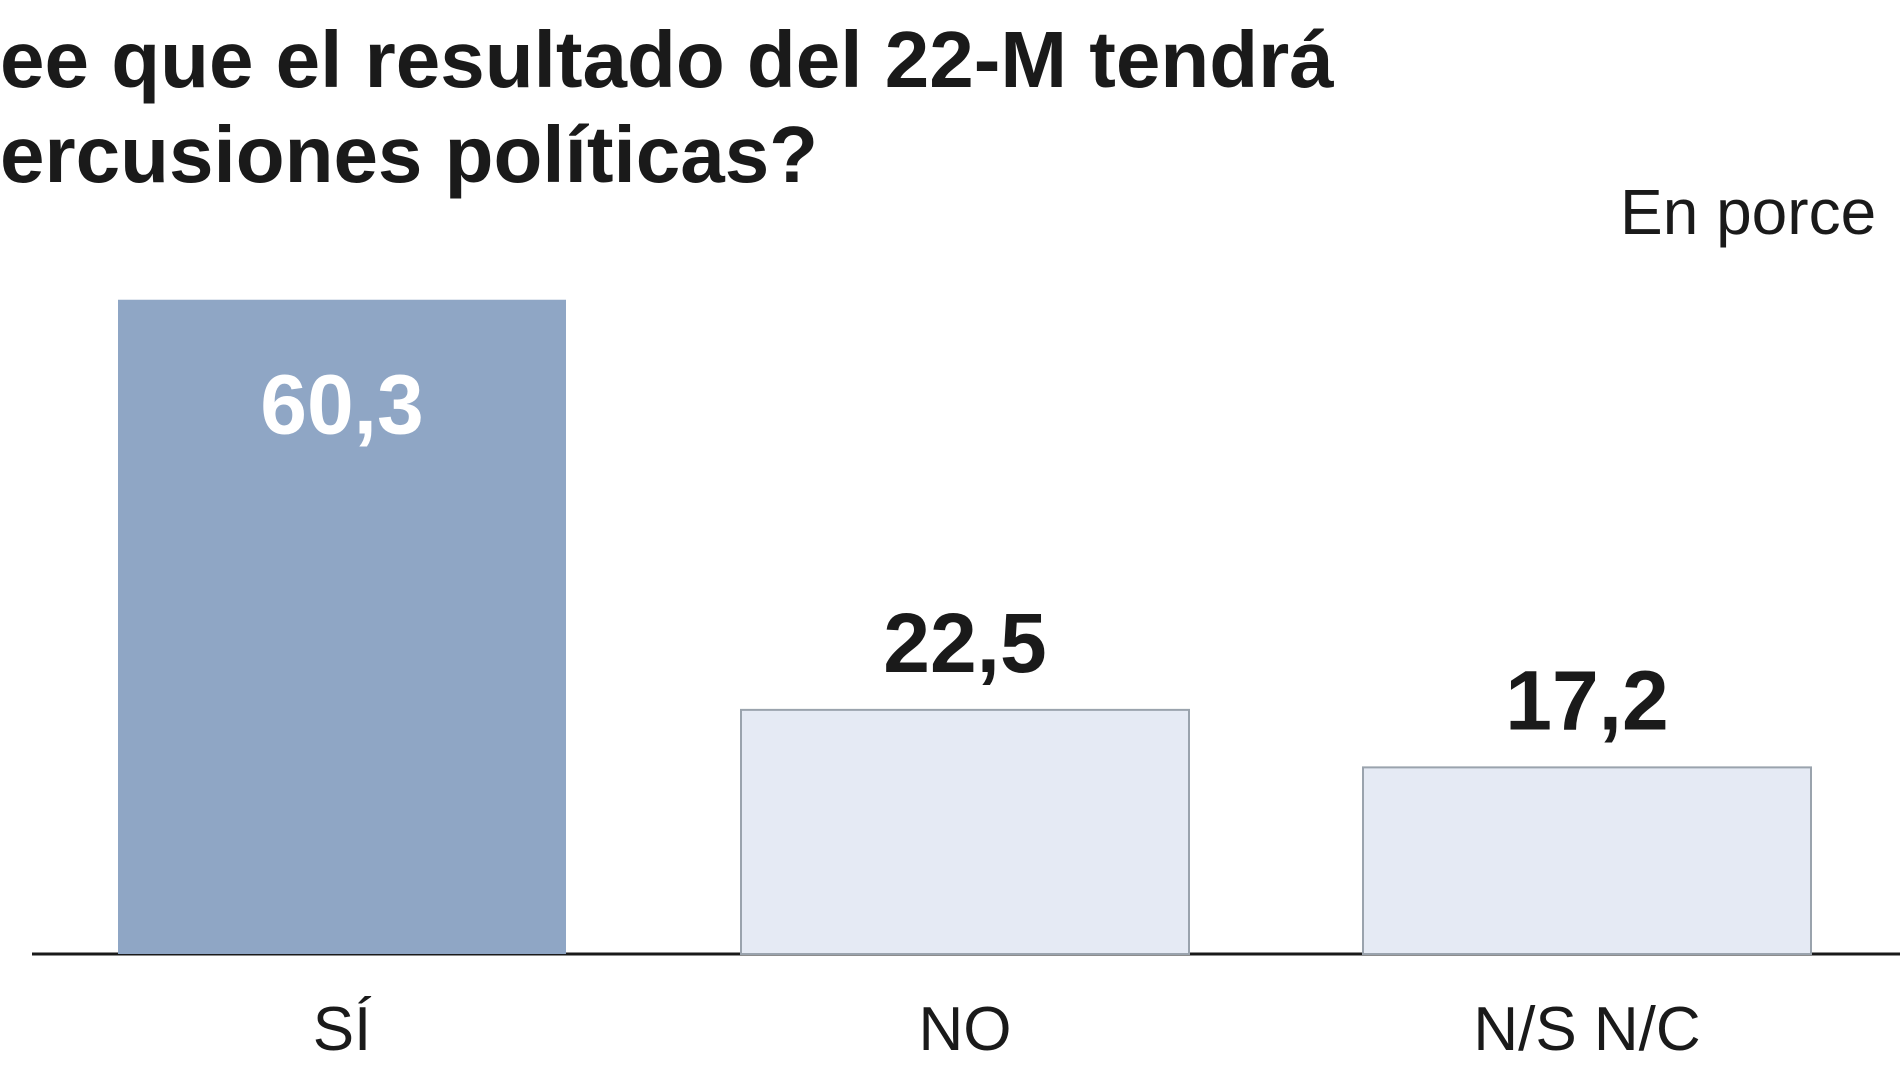 Image resolution: width=1900 pixels, height=1069 pixels. Describe the element at coordinates (342, 1029) in the screenshot. I see `x-tick-label: SÍ` at that location.